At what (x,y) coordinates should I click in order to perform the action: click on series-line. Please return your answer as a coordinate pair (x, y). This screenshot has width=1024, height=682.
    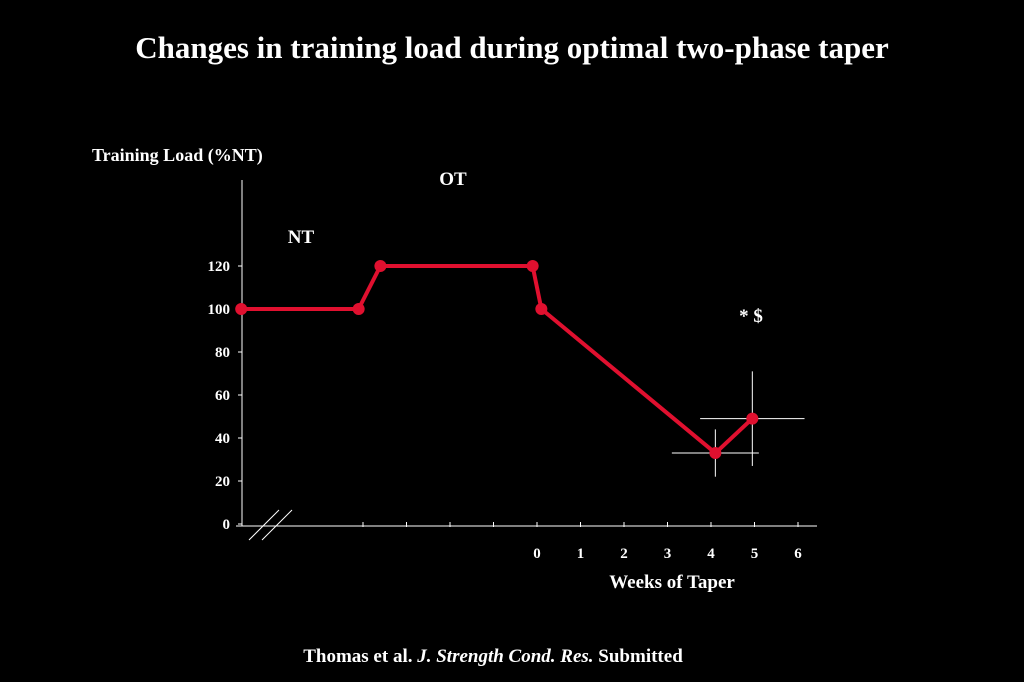
    Looking at the image, I should click on (497, 360).